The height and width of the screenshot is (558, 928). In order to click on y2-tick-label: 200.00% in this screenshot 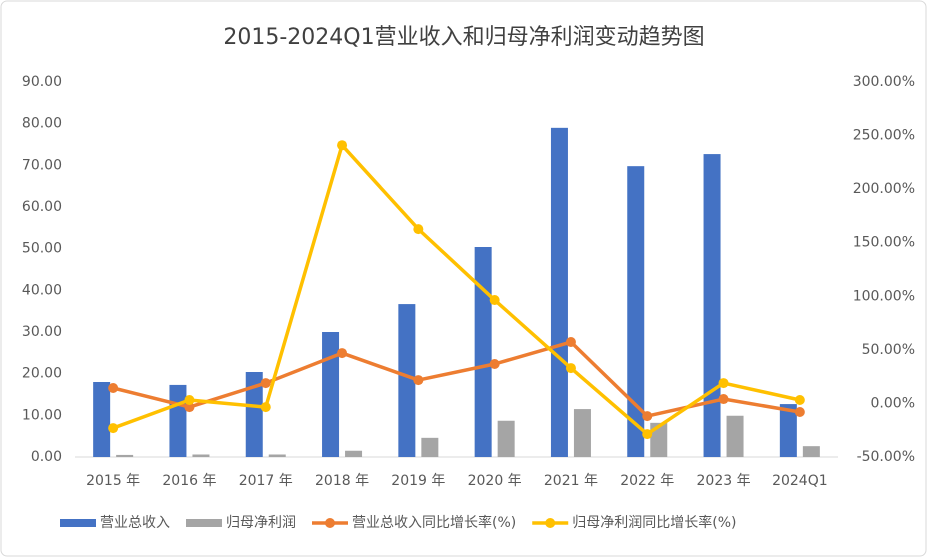, I will do `click(884, 189)`.